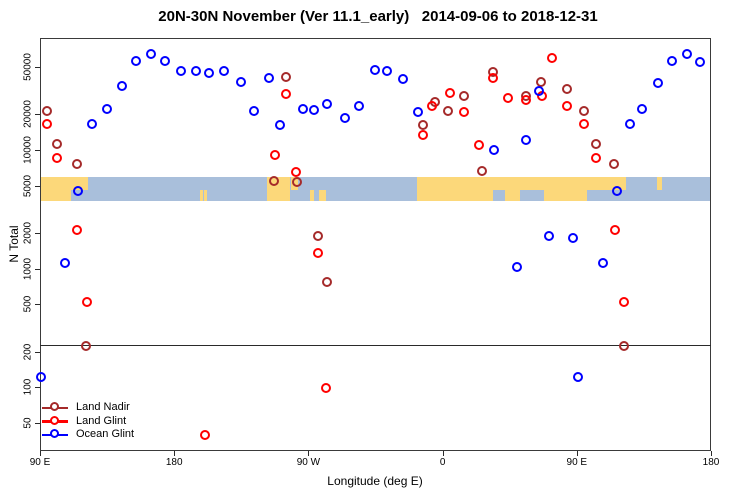 This screenshot has height=500, width=750. Describe the element at coordinates (28, 149) in the screenshot. I see `y-axis-tick-label: 10000` at that location.